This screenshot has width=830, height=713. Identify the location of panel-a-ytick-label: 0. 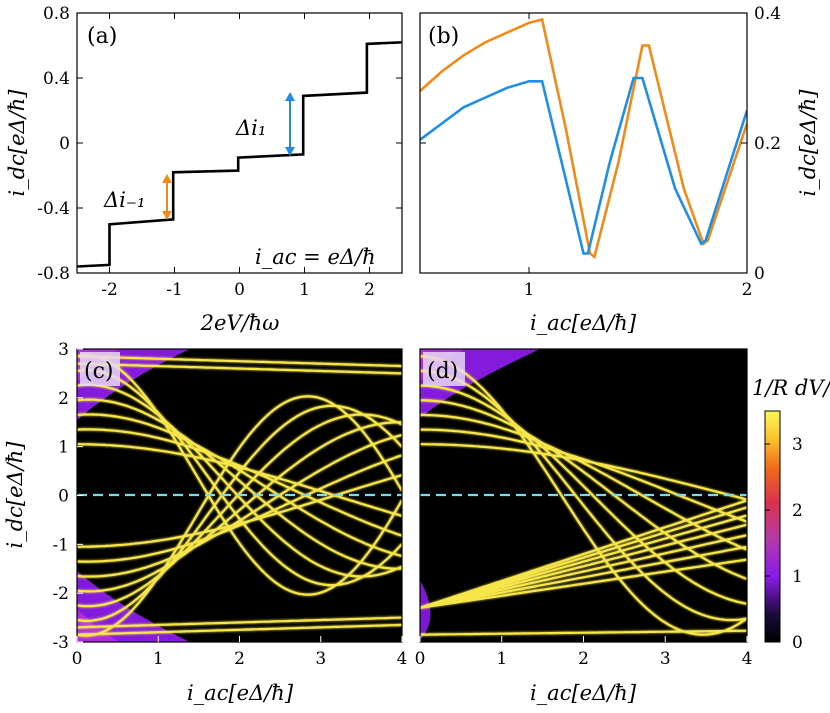
(64, 144).